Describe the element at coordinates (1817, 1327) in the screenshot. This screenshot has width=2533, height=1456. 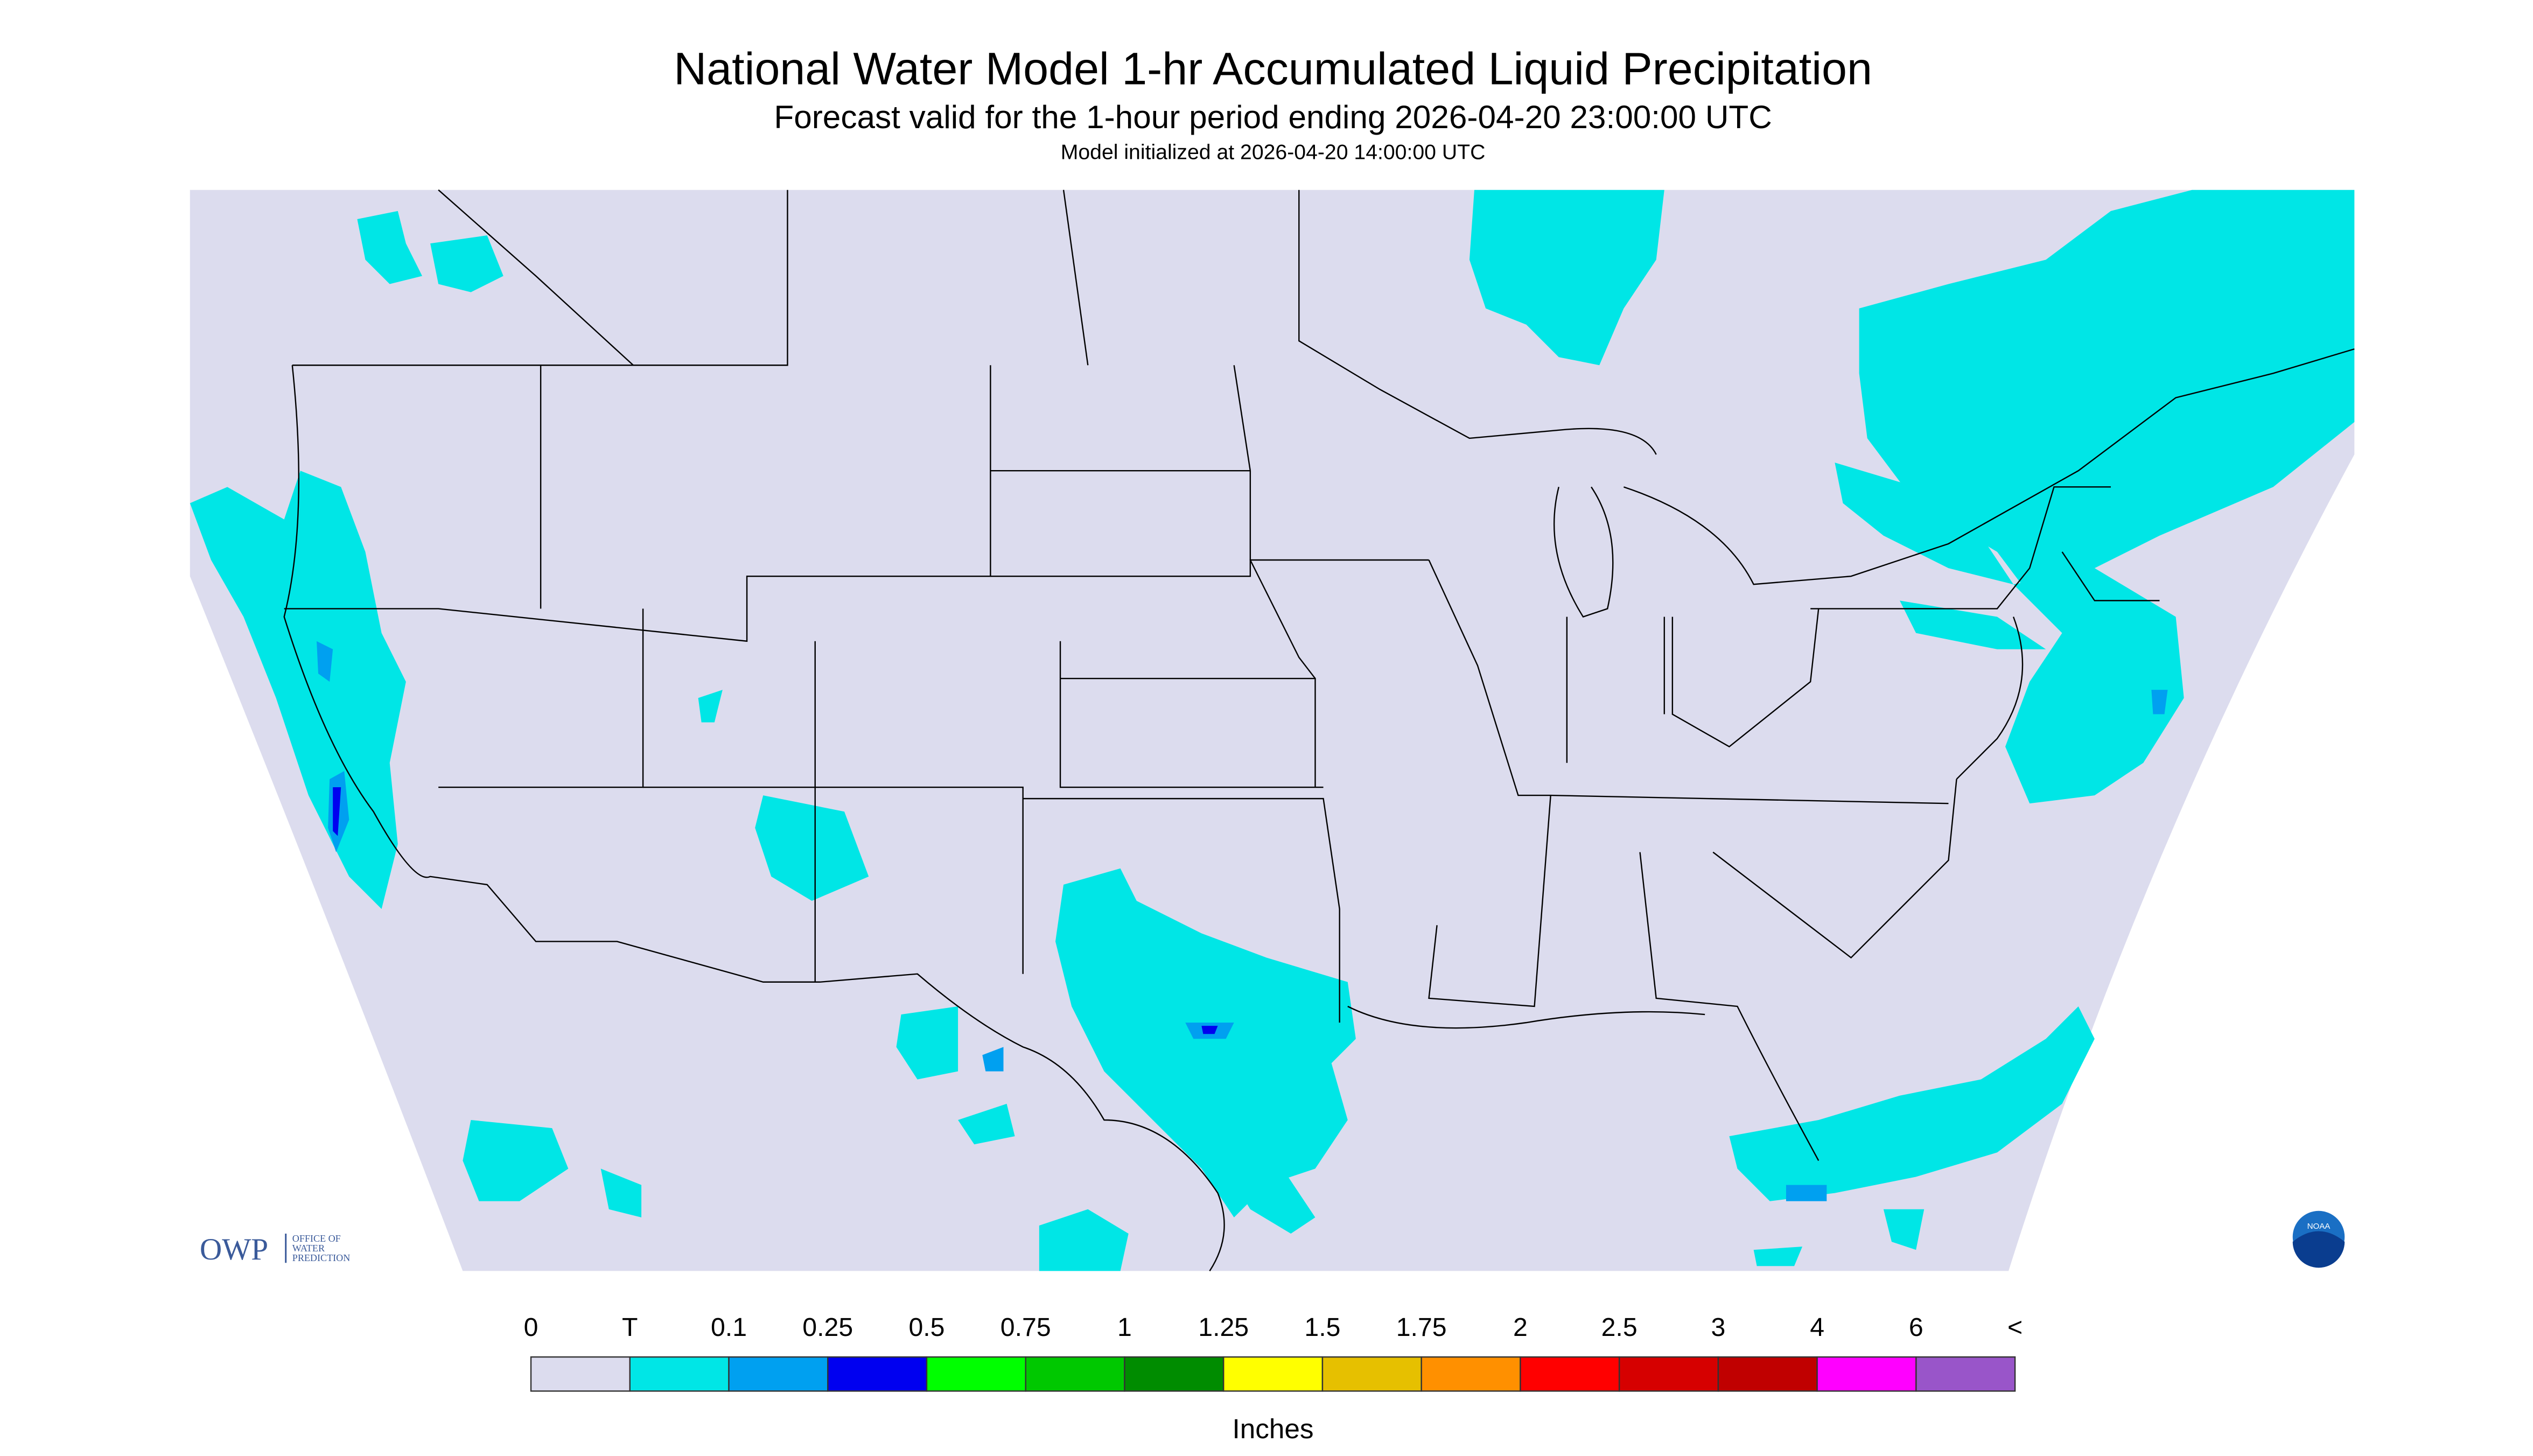
I see `legend-label: 4` at that location.